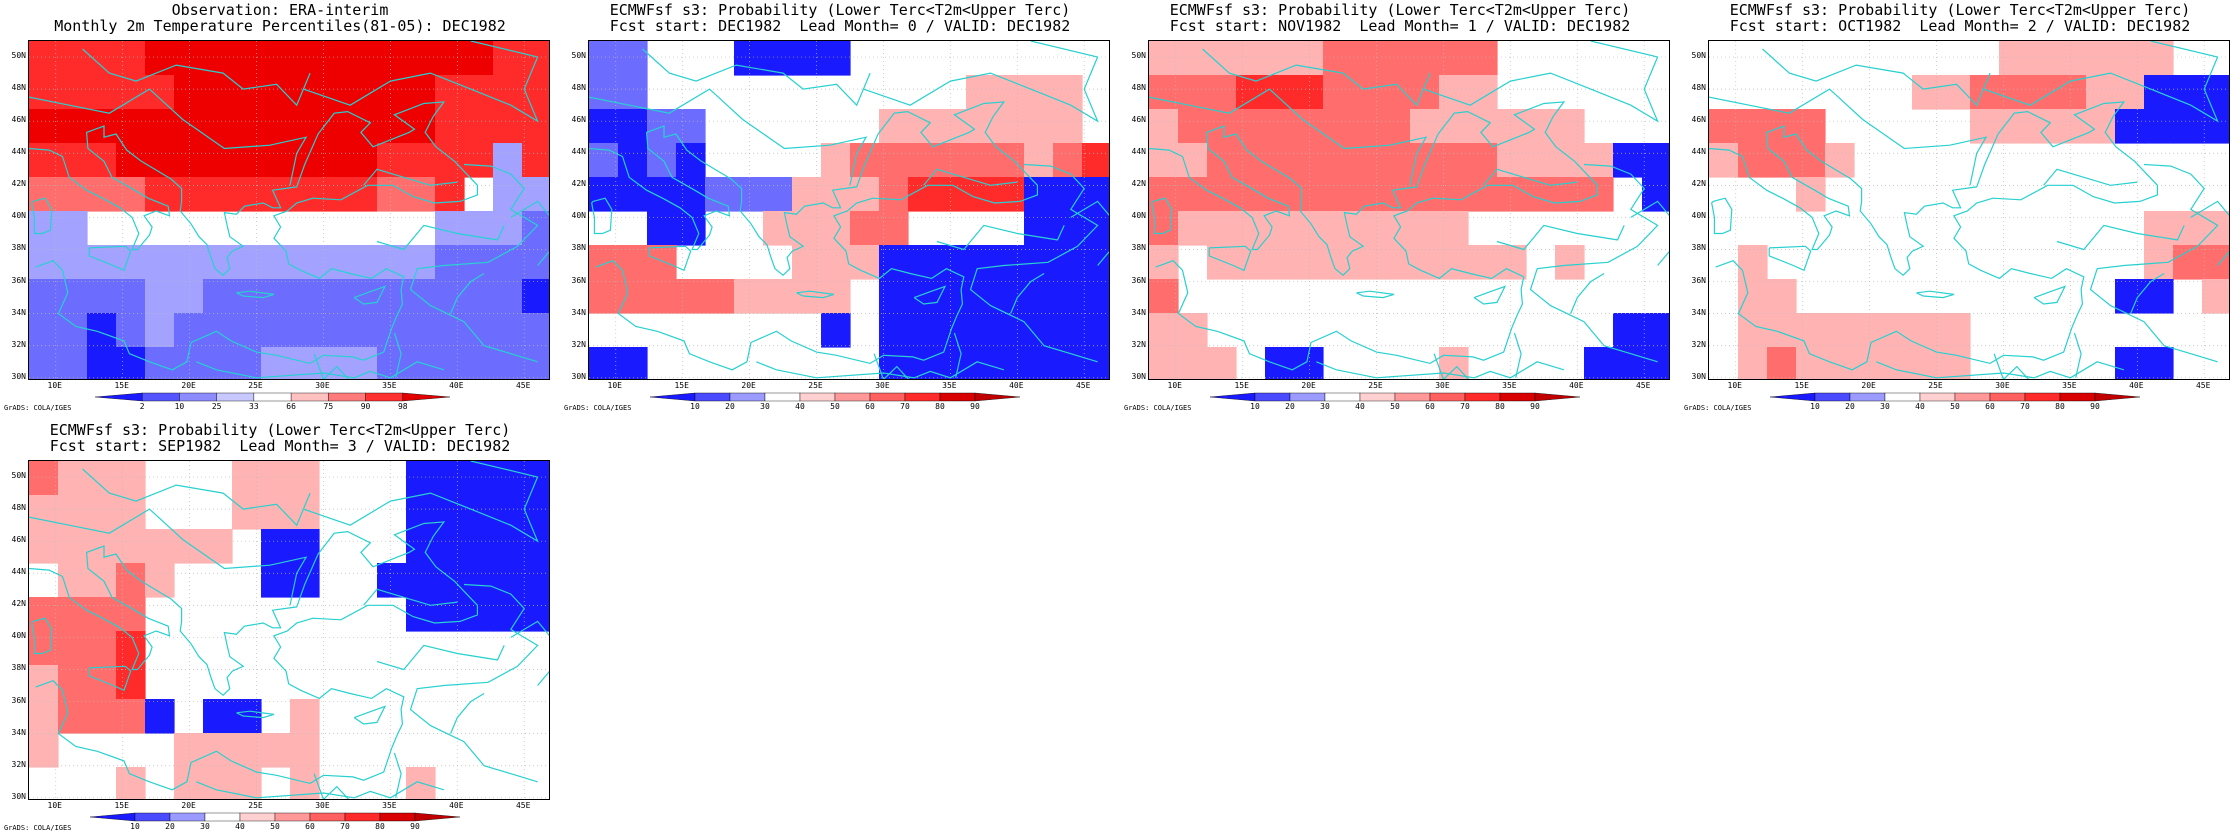 The image size is (2240, 840). I want to click on lat-label: 46N, so click(1138, 120).